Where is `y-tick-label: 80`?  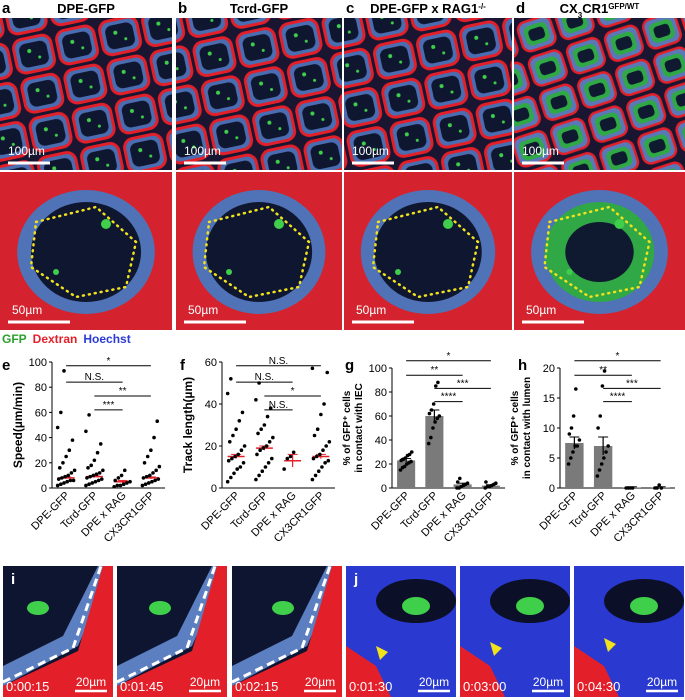 y-tick-label: 80 is located at coordinates (381, 393).